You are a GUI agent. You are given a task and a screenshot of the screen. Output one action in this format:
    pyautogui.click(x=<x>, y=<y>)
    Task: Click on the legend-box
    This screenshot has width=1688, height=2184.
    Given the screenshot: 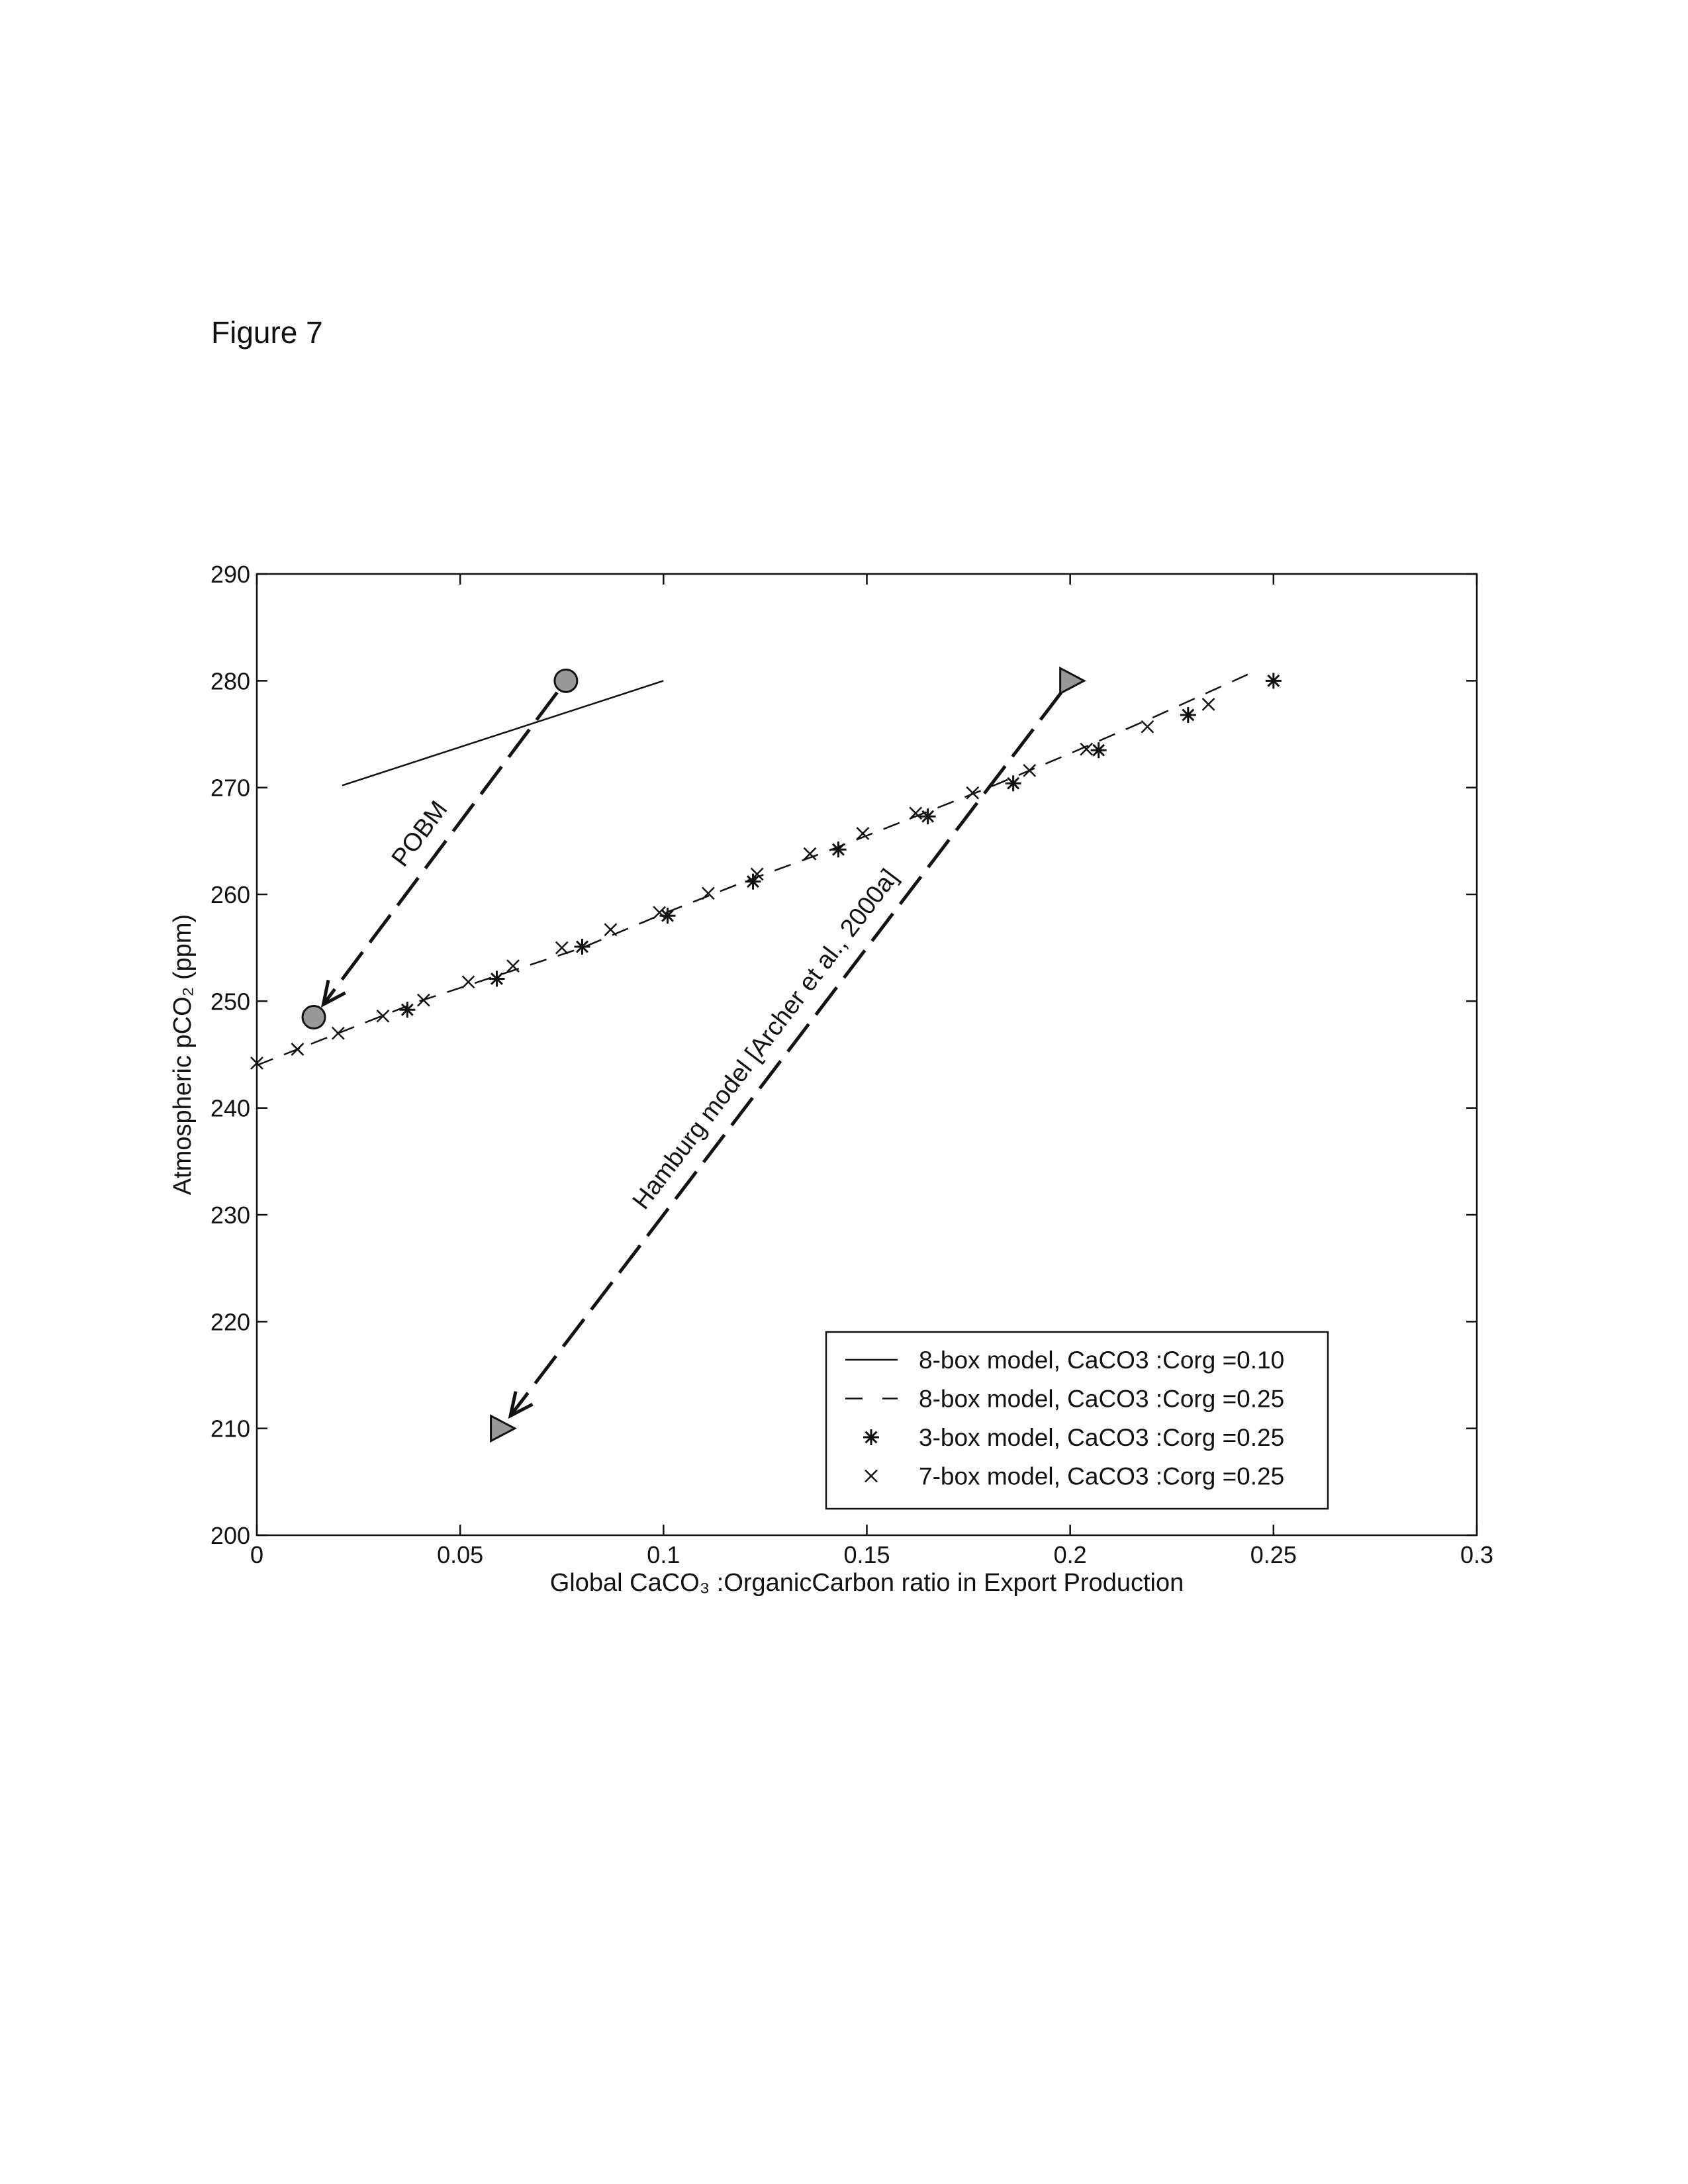 What is the action you would take?
    pyautogui.click(x=1077, y=1420)
    